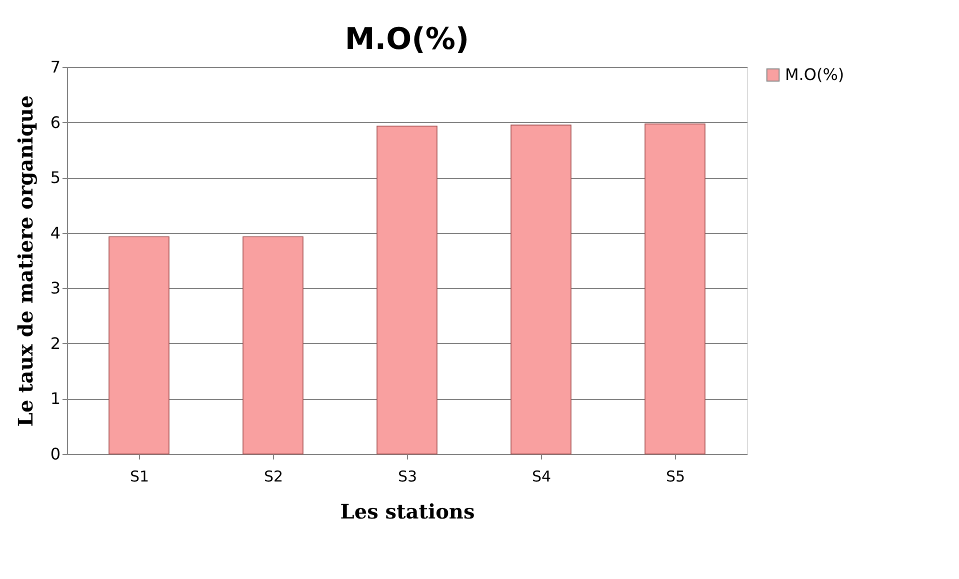  Describe the element at coordinates (408, 477) in the screenshot. I see `x-tick-label: S3` at that location.